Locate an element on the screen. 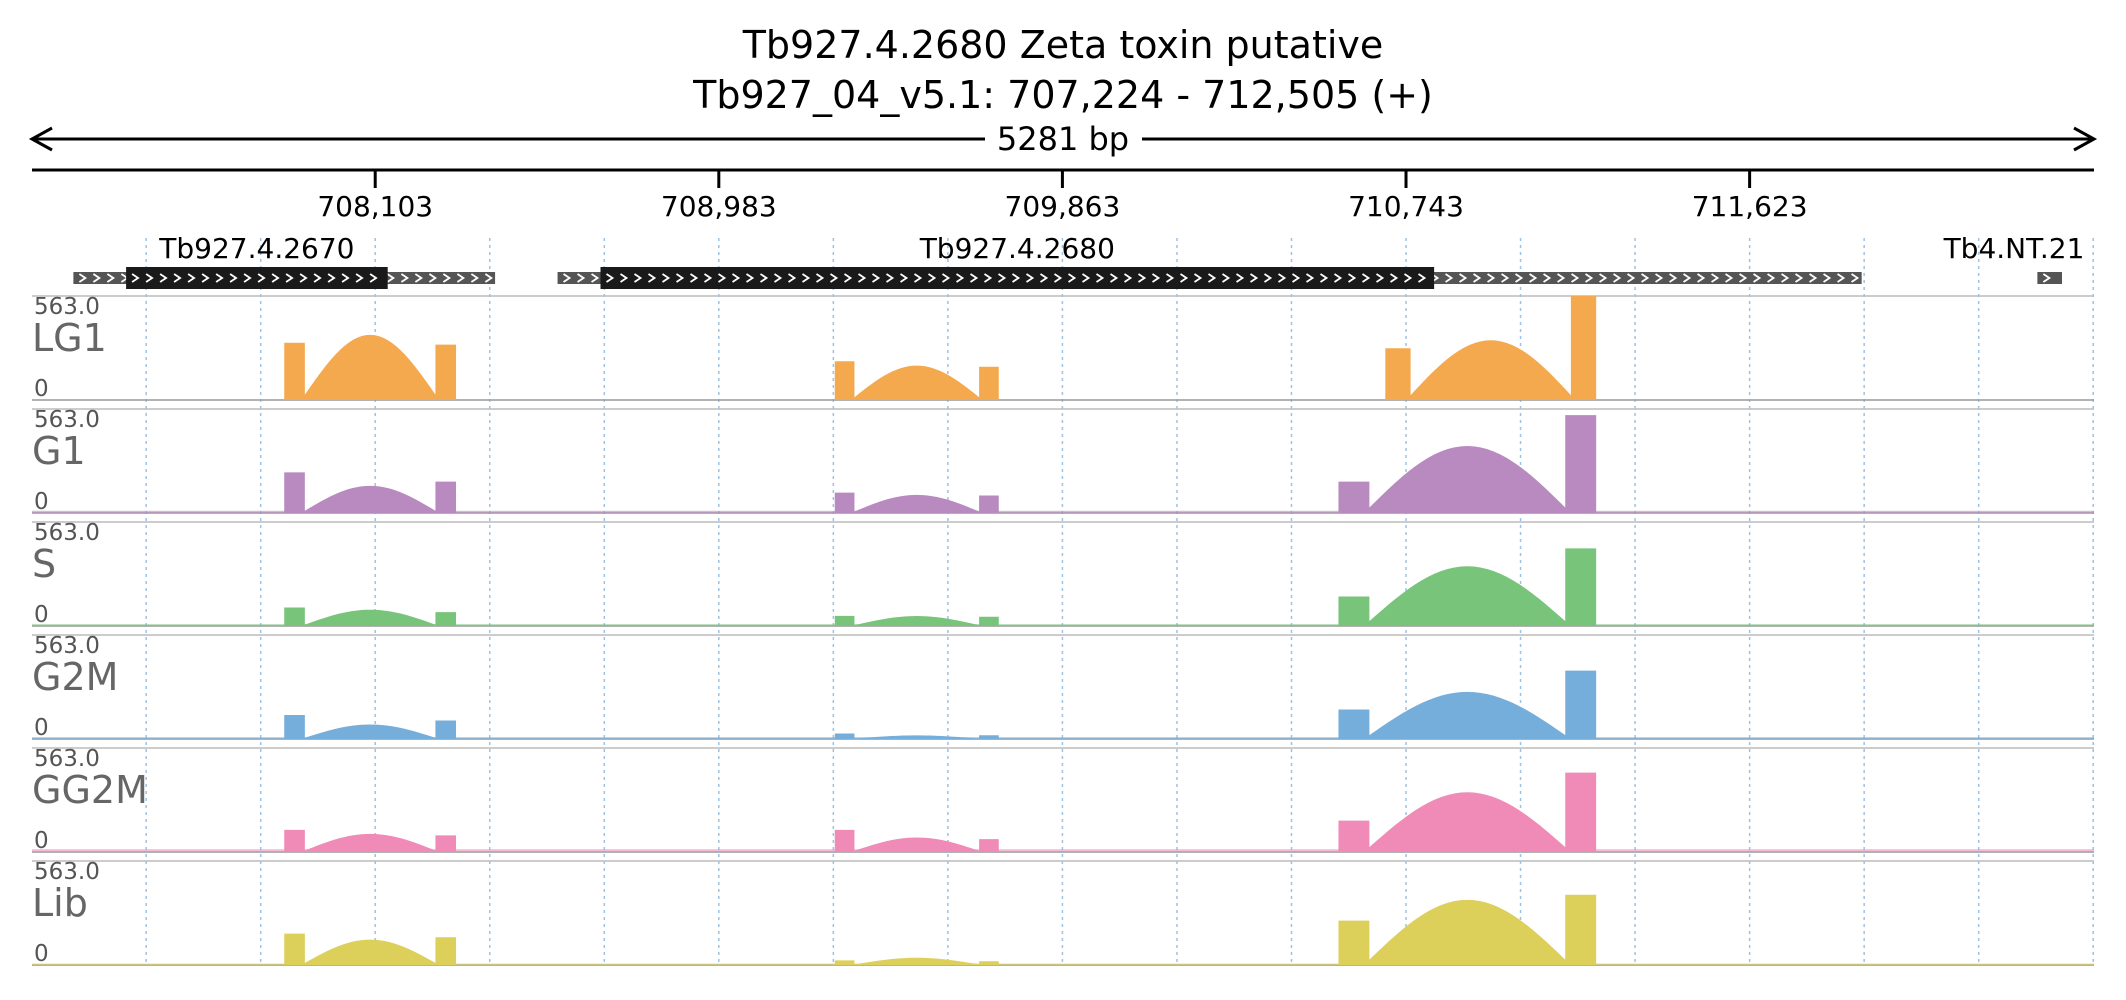 The height and width of the screenshot is (1000, 2126). track-name: Lib is located at coordinates (60, 903).